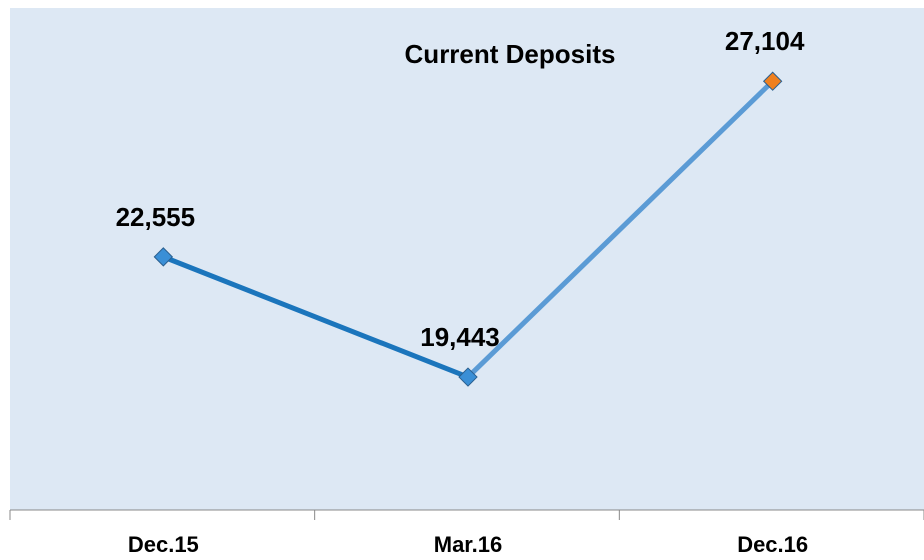  I want to click on x-tick-label: Dec.15, so click(163, 544).